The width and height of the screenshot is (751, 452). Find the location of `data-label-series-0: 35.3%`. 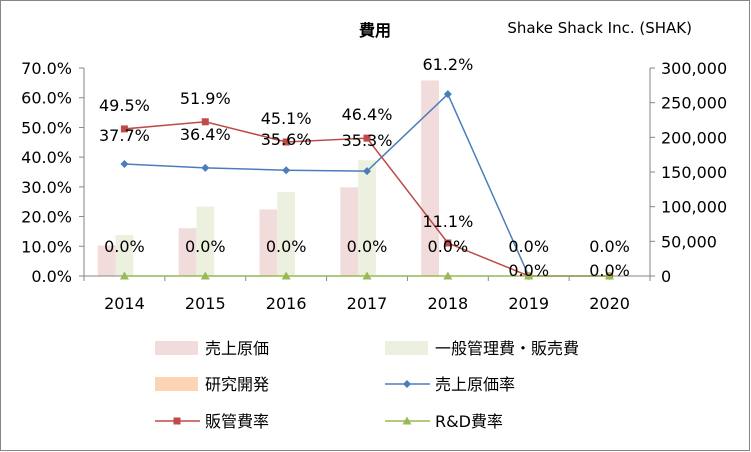

data-label-series-0: 35.3% is located at coordinates (367, 140).